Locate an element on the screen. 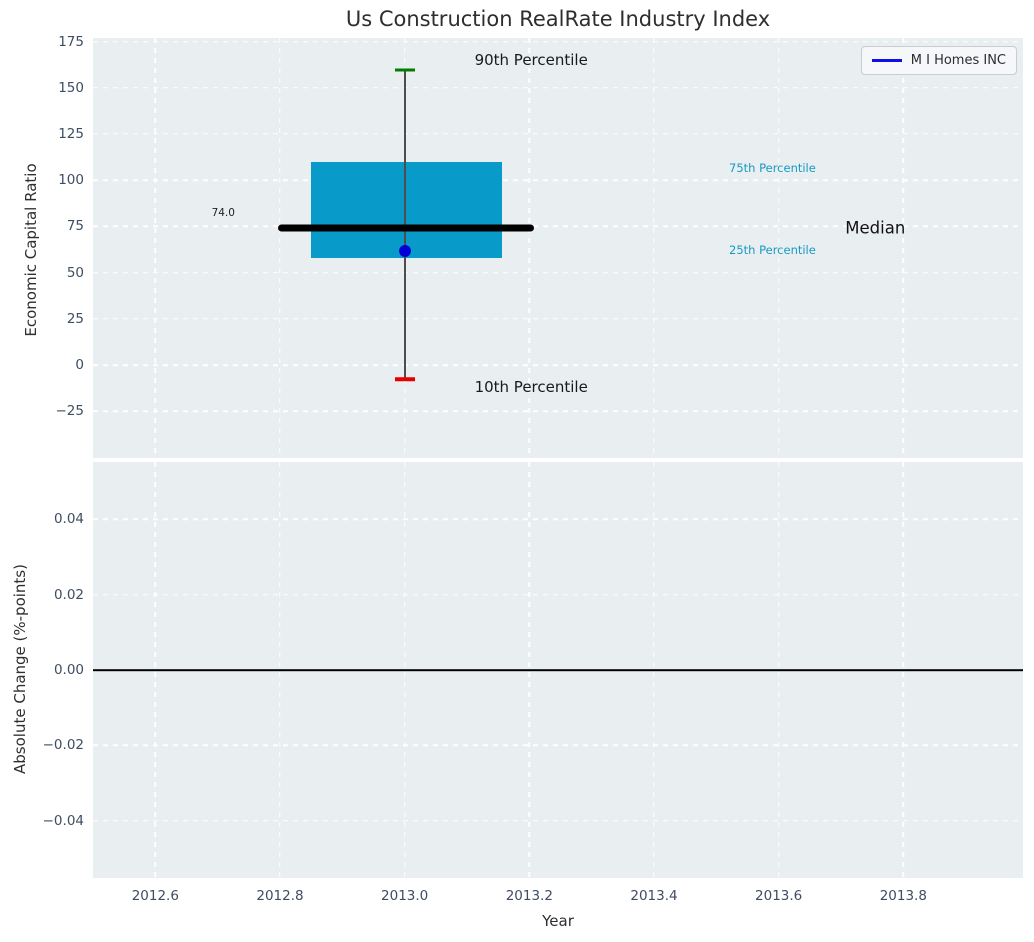 The width and height of the screenshot is (1034, 942). whisker-line is located at coordinates (404, 224).